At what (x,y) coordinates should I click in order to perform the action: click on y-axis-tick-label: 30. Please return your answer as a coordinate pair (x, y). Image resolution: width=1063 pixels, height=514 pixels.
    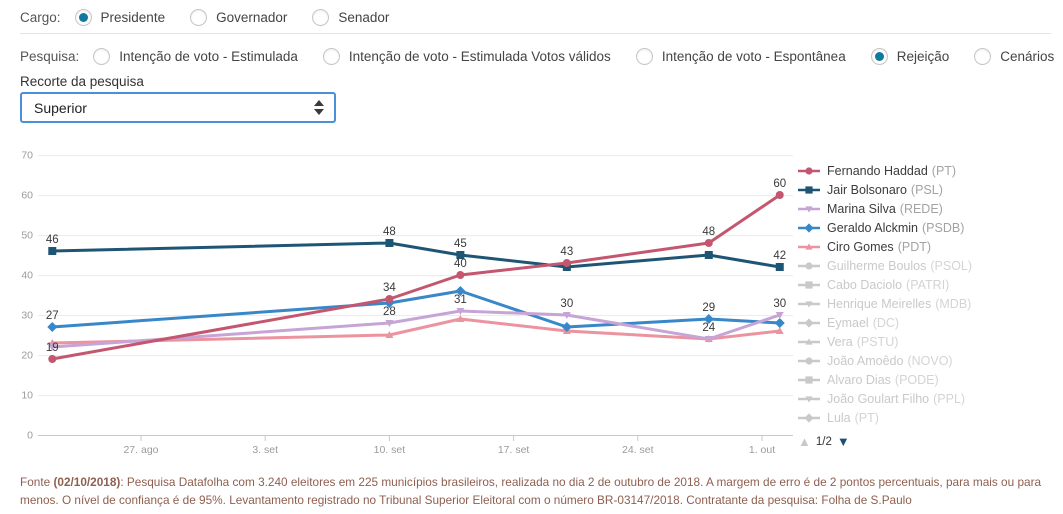
    Looking at the image, I should click on (27, 316).